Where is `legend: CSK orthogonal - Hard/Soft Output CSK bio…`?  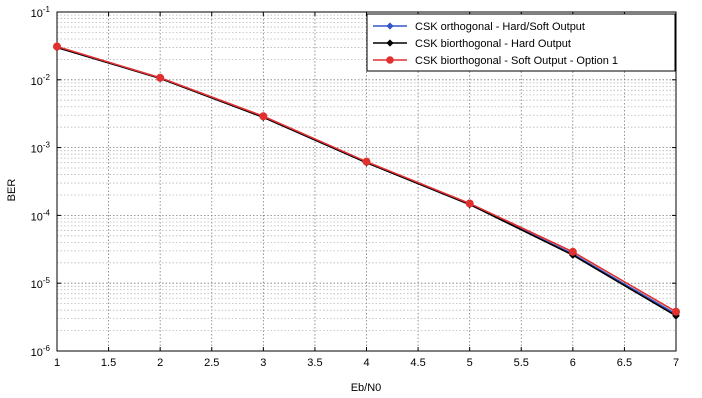
legend: CSK orthogonal - Hard/Soft Output CSK bio… is located at coordinates (521, 42).